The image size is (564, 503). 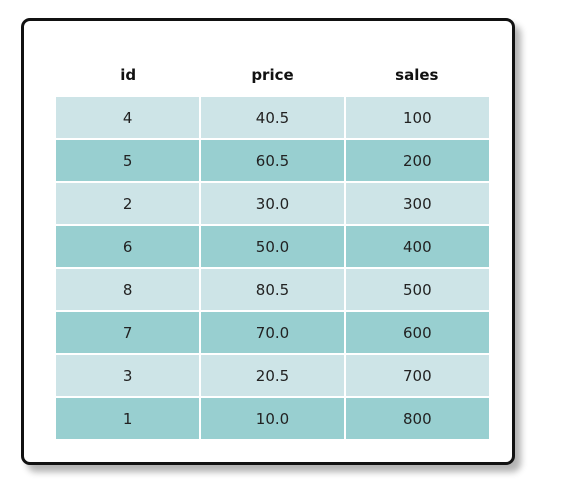 What do you see at coordinates (416, 246) in the screenshot?
I see `cell-sales: 400` at bounding box center [416, 246].